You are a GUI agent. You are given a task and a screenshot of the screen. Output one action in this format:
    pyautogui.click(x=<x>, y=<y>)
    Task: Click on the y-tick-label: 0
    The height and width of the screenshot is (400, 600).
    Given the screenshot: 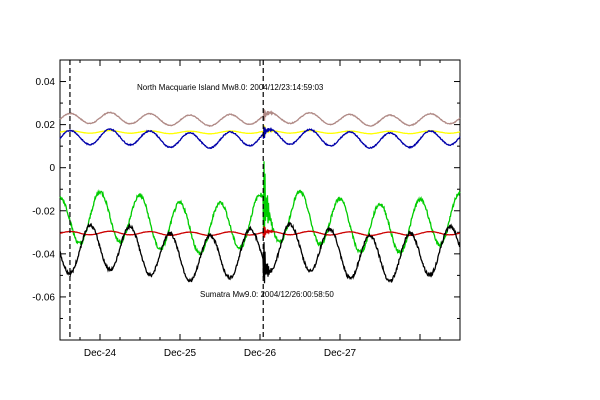 What is the action you would take?
    pyautogui.click(x=52, y=168)
    